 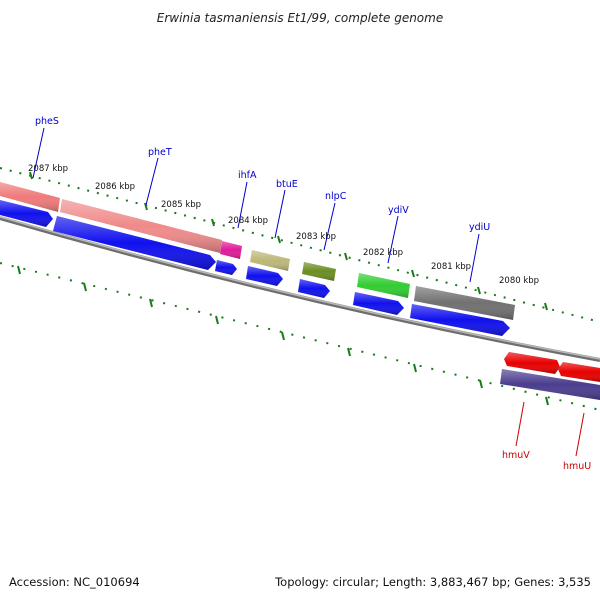 What do you see at coordinates (48, 169) in the screenshot?
I see `tick-label: 2087 kbp` at bounding box center [48, 169].